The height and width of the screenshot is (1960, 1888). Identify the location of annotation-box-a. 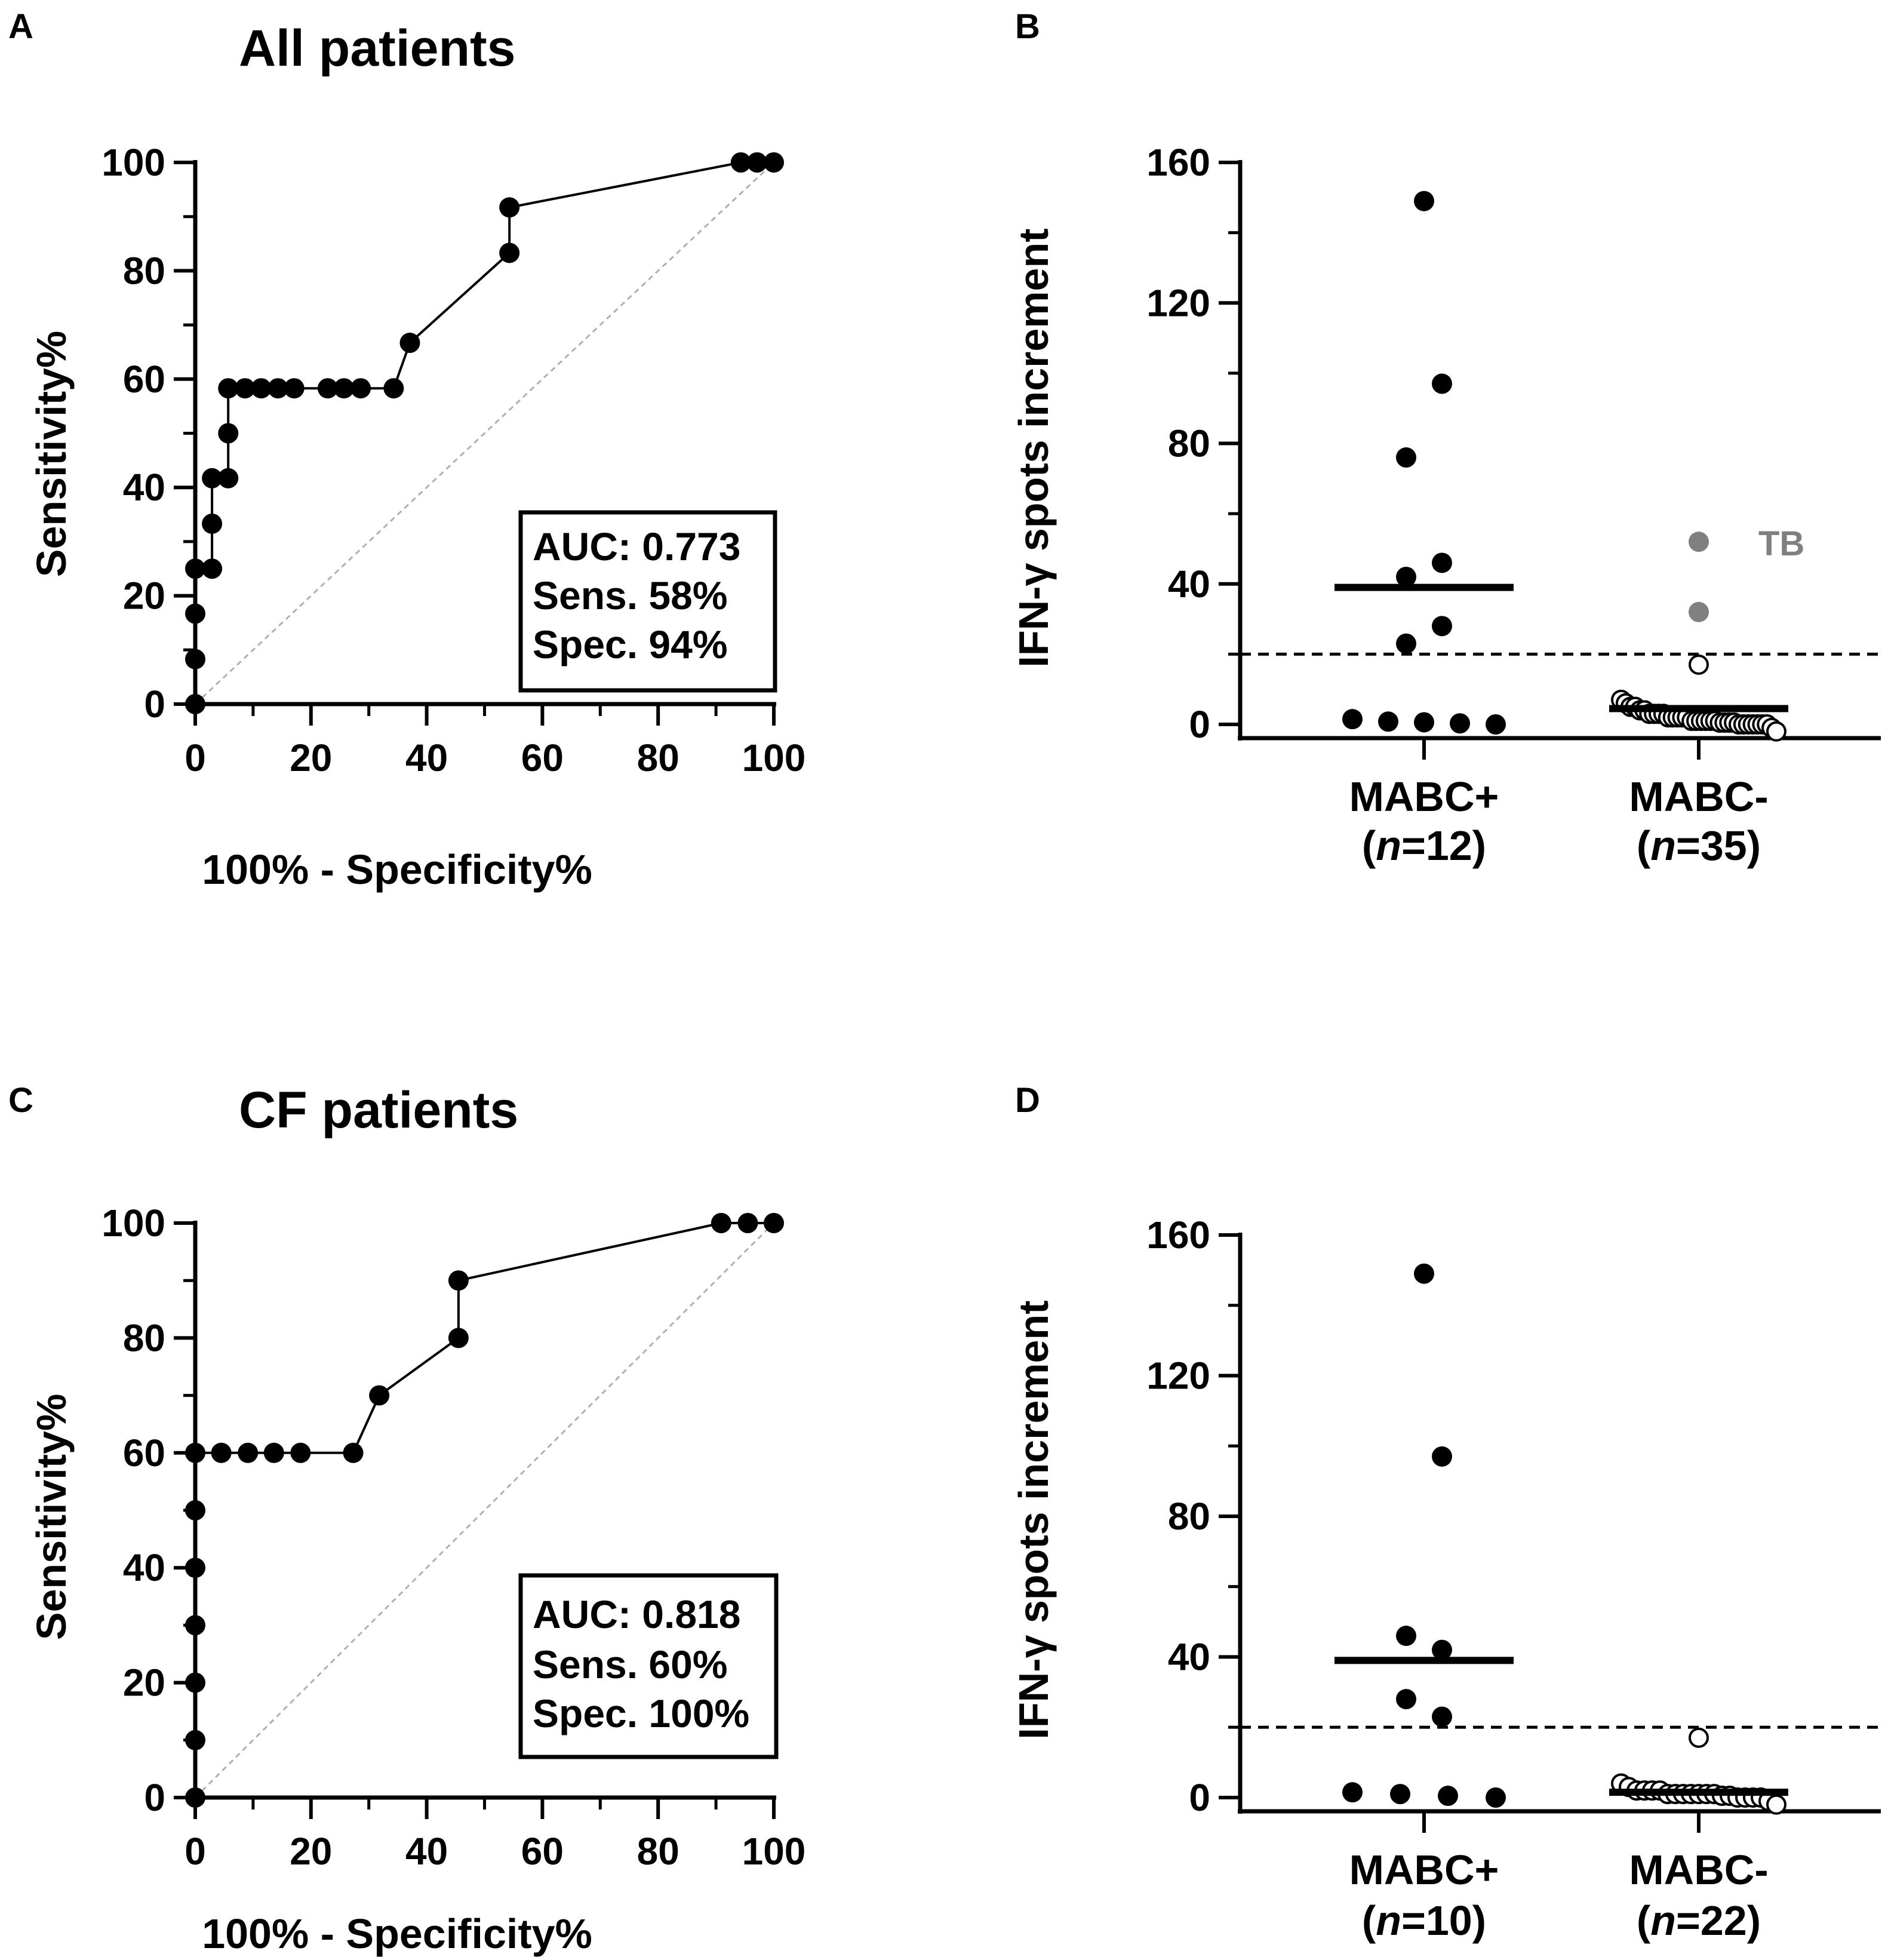
(647, 601).